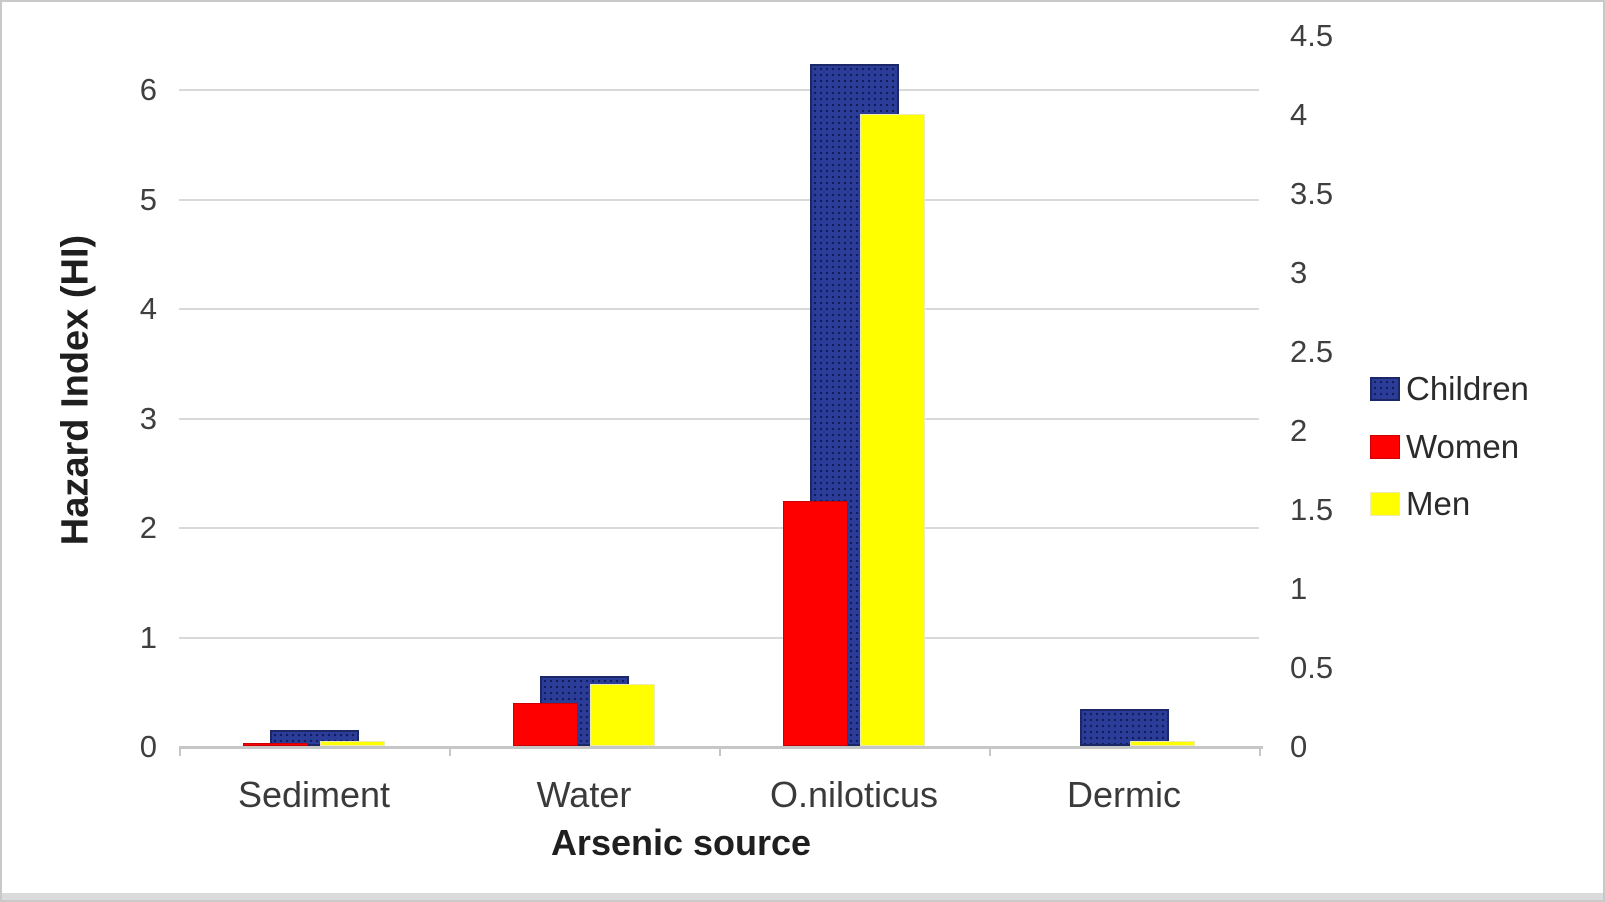  I want to click on left-axis-tick-label: 3, so click(148, 418).